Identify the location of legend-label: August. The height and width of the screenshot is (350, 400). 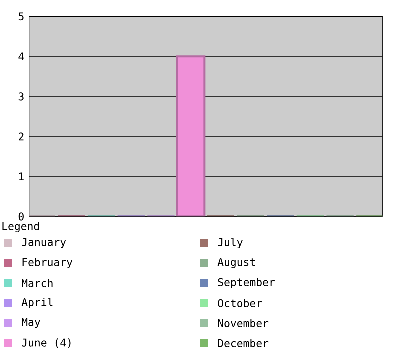
(237, 263).